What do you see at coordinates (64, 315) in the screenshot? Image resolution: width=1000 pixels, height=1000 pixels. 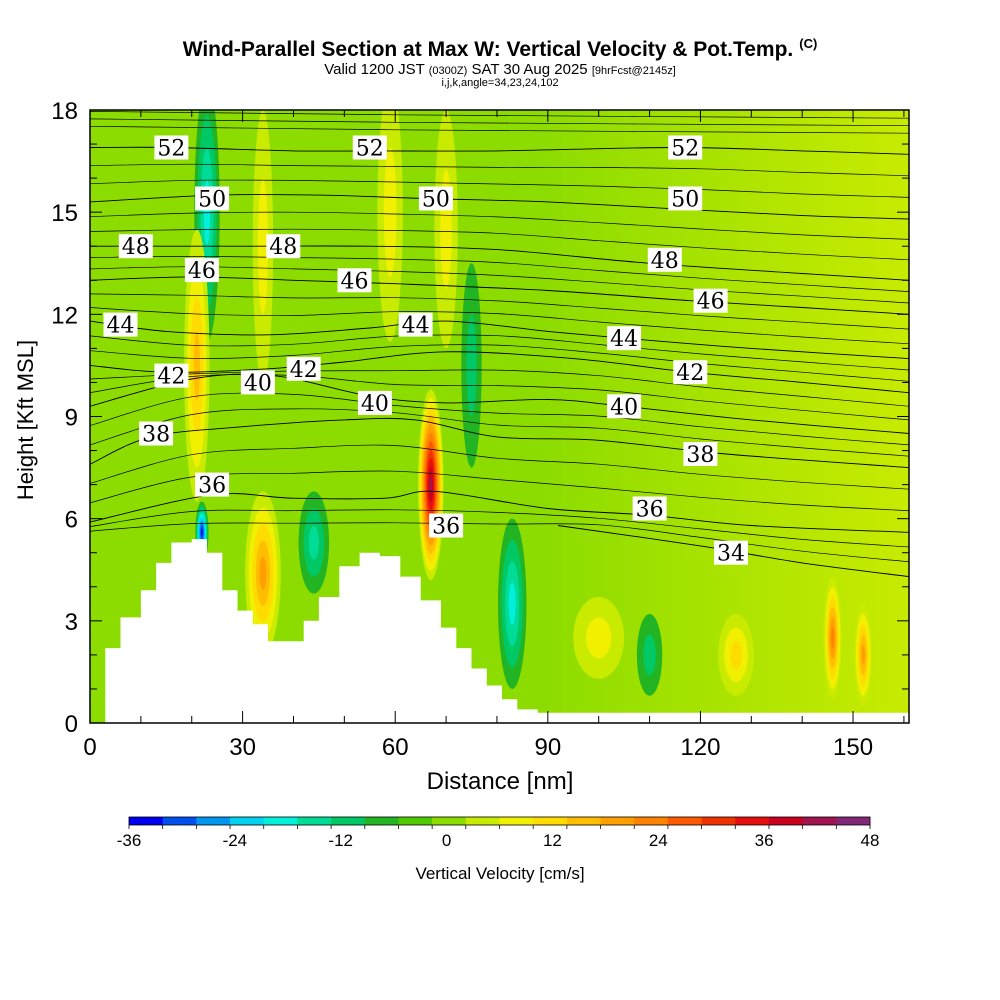 I see `y-tick-label: 12` at bounding box center [64, 315].